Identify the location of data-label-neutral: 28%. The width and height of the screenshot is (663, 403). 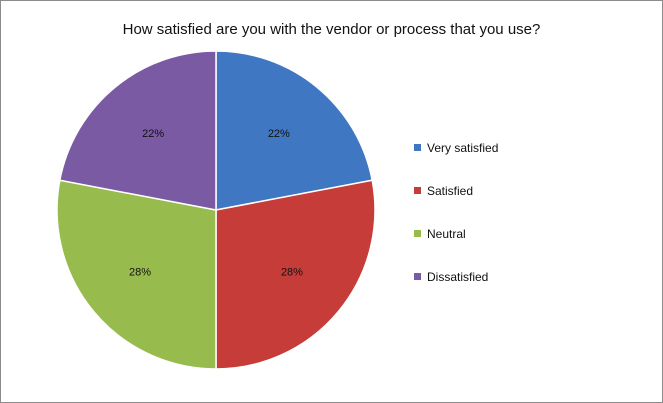
(140, 273).